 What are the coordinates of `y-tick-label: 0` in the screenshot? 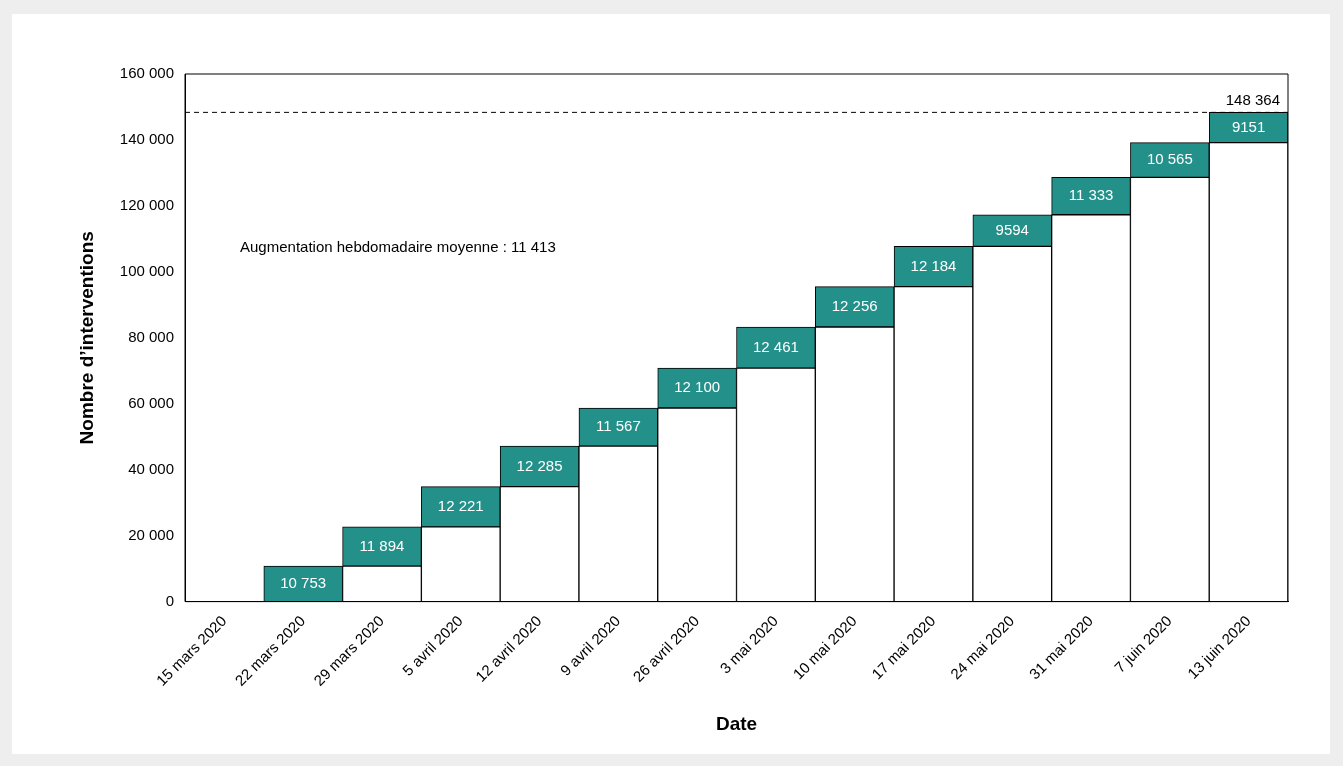 It's located at (170, 600).